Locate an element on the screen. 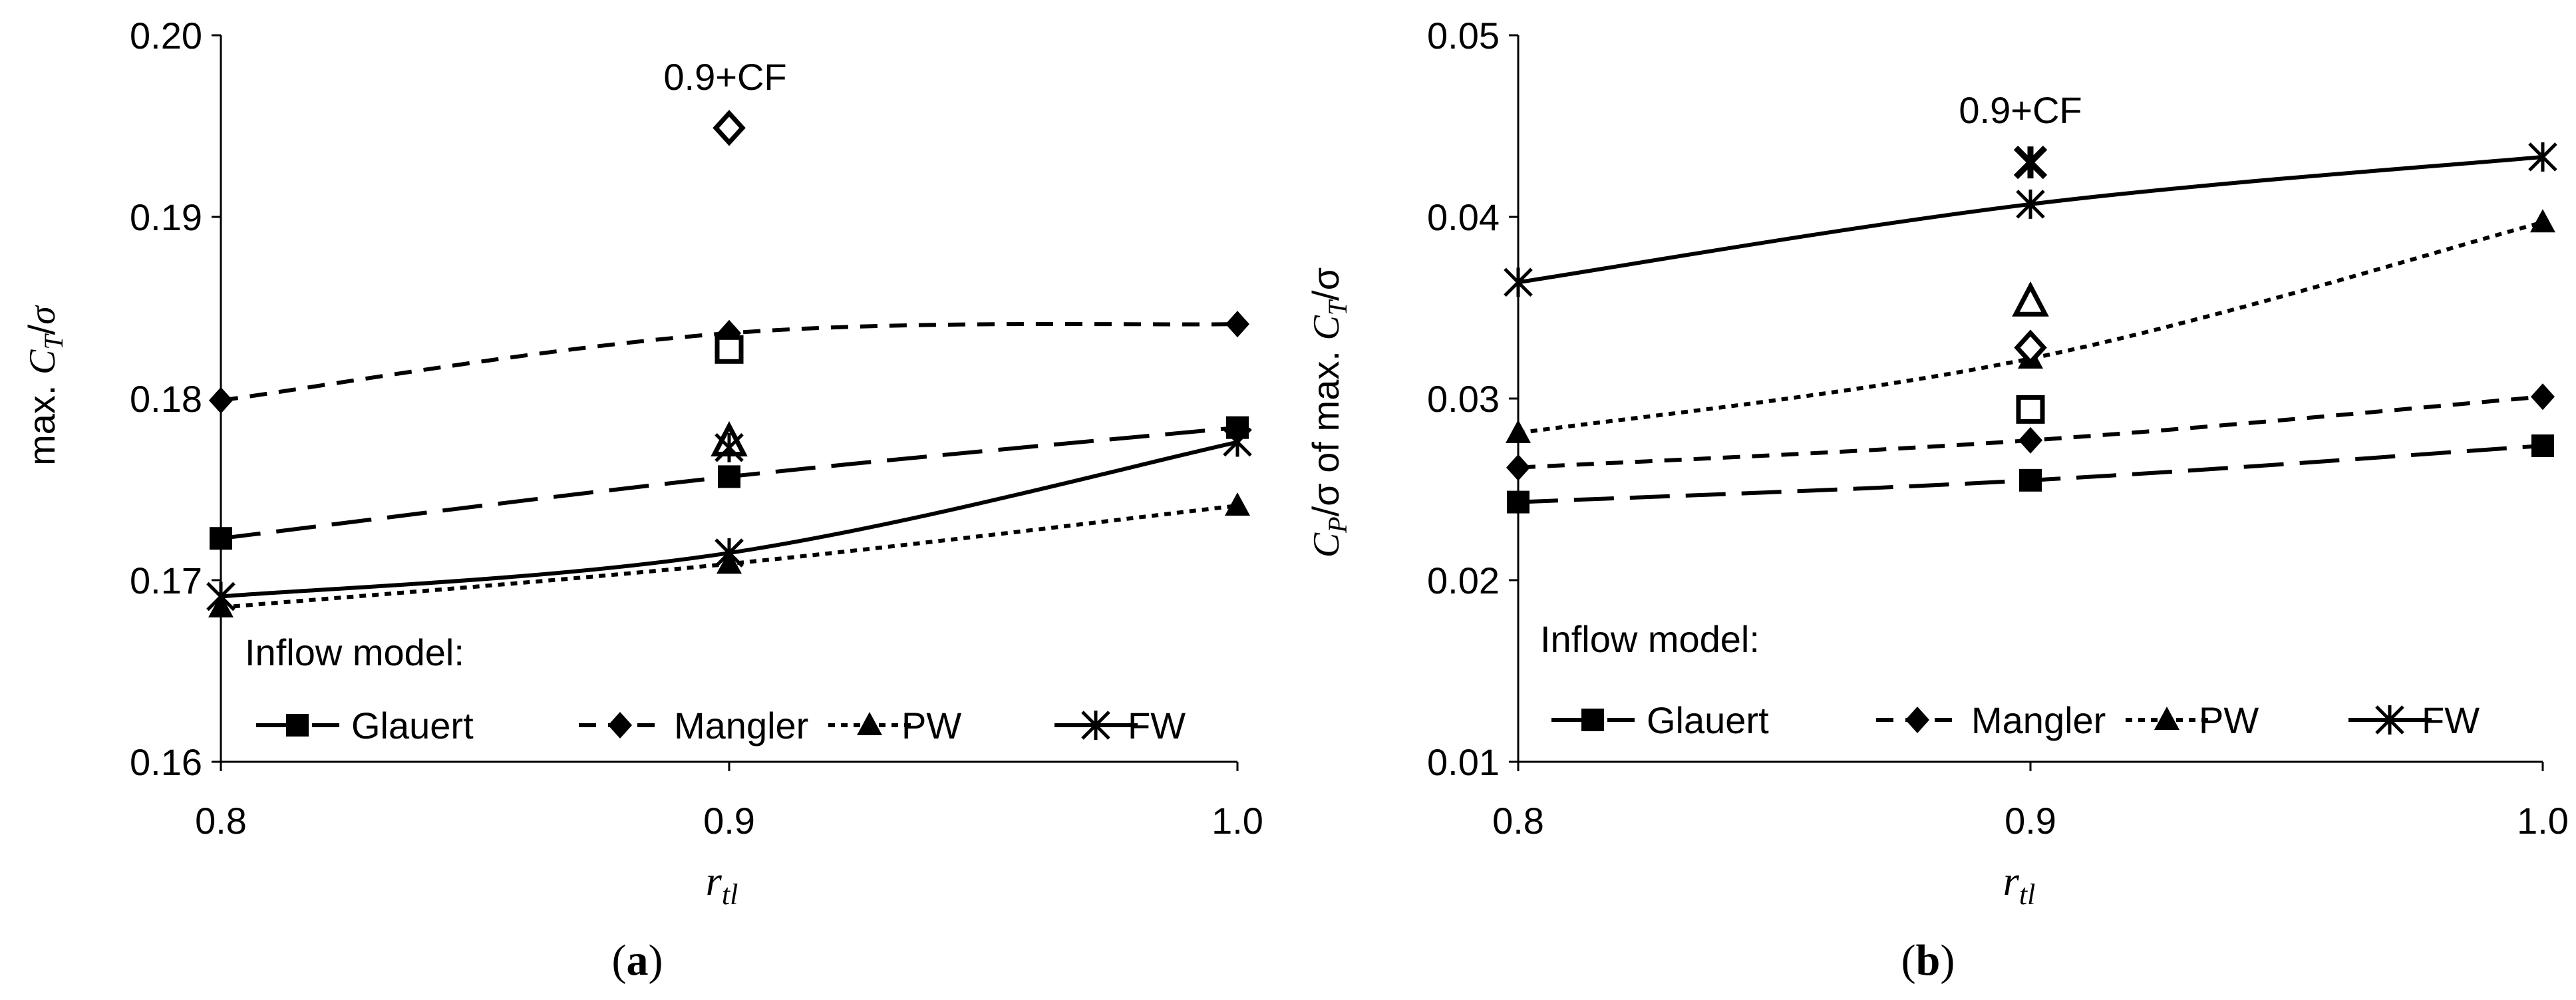  panel-b-x-tick-label: 0.8 is located at coordinates (1518, 821).